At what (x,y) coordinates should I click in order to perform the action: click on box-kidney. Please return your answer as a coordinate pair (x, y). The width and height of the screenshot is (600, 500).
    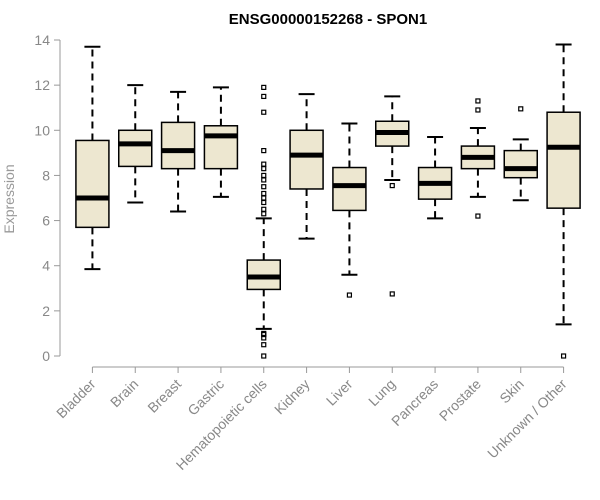
    Looking at the image, I should click on (306, 166).